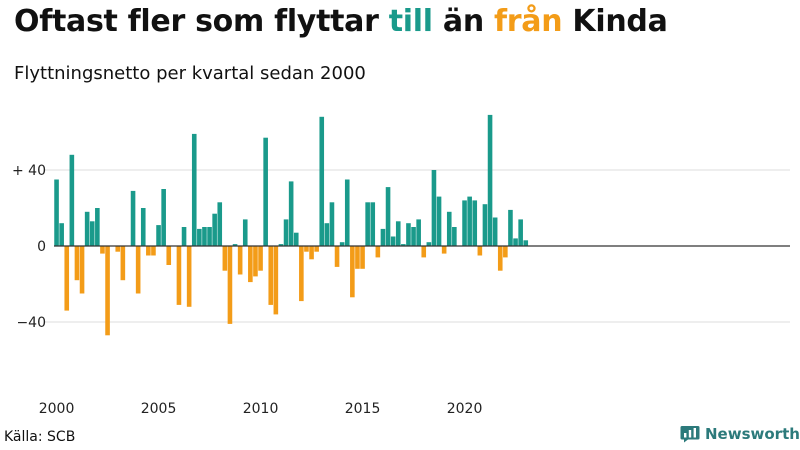  What do you see at coordinates (57, 409) in the screenshot?
I see `x-tick-label: 2000` at bounding box center [57, 409].